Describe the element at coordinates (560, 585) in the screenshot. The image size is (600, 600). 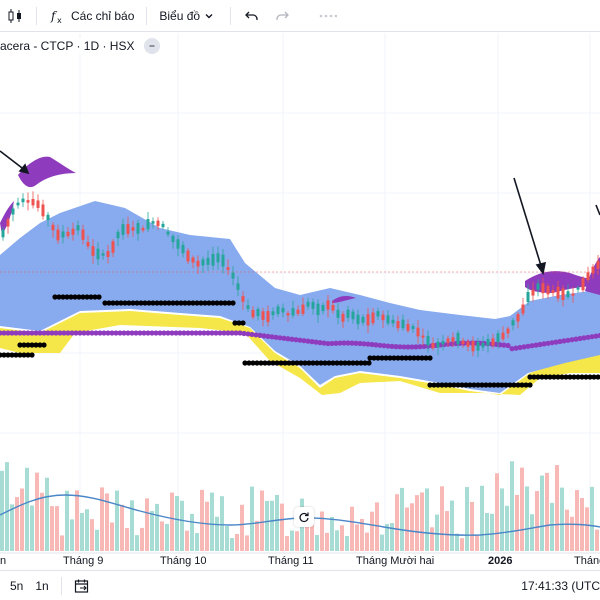
I see `clock-display: 17:41:33 (UTC` at that location.